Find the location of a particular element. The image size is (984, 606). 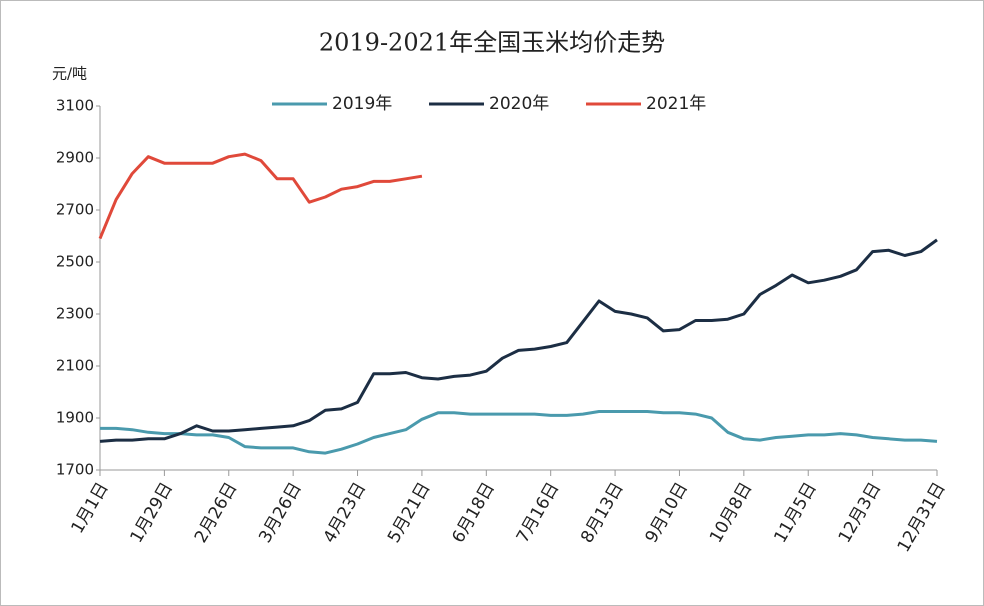

legend-label: 2021年 is located at coordinates (676, 104).